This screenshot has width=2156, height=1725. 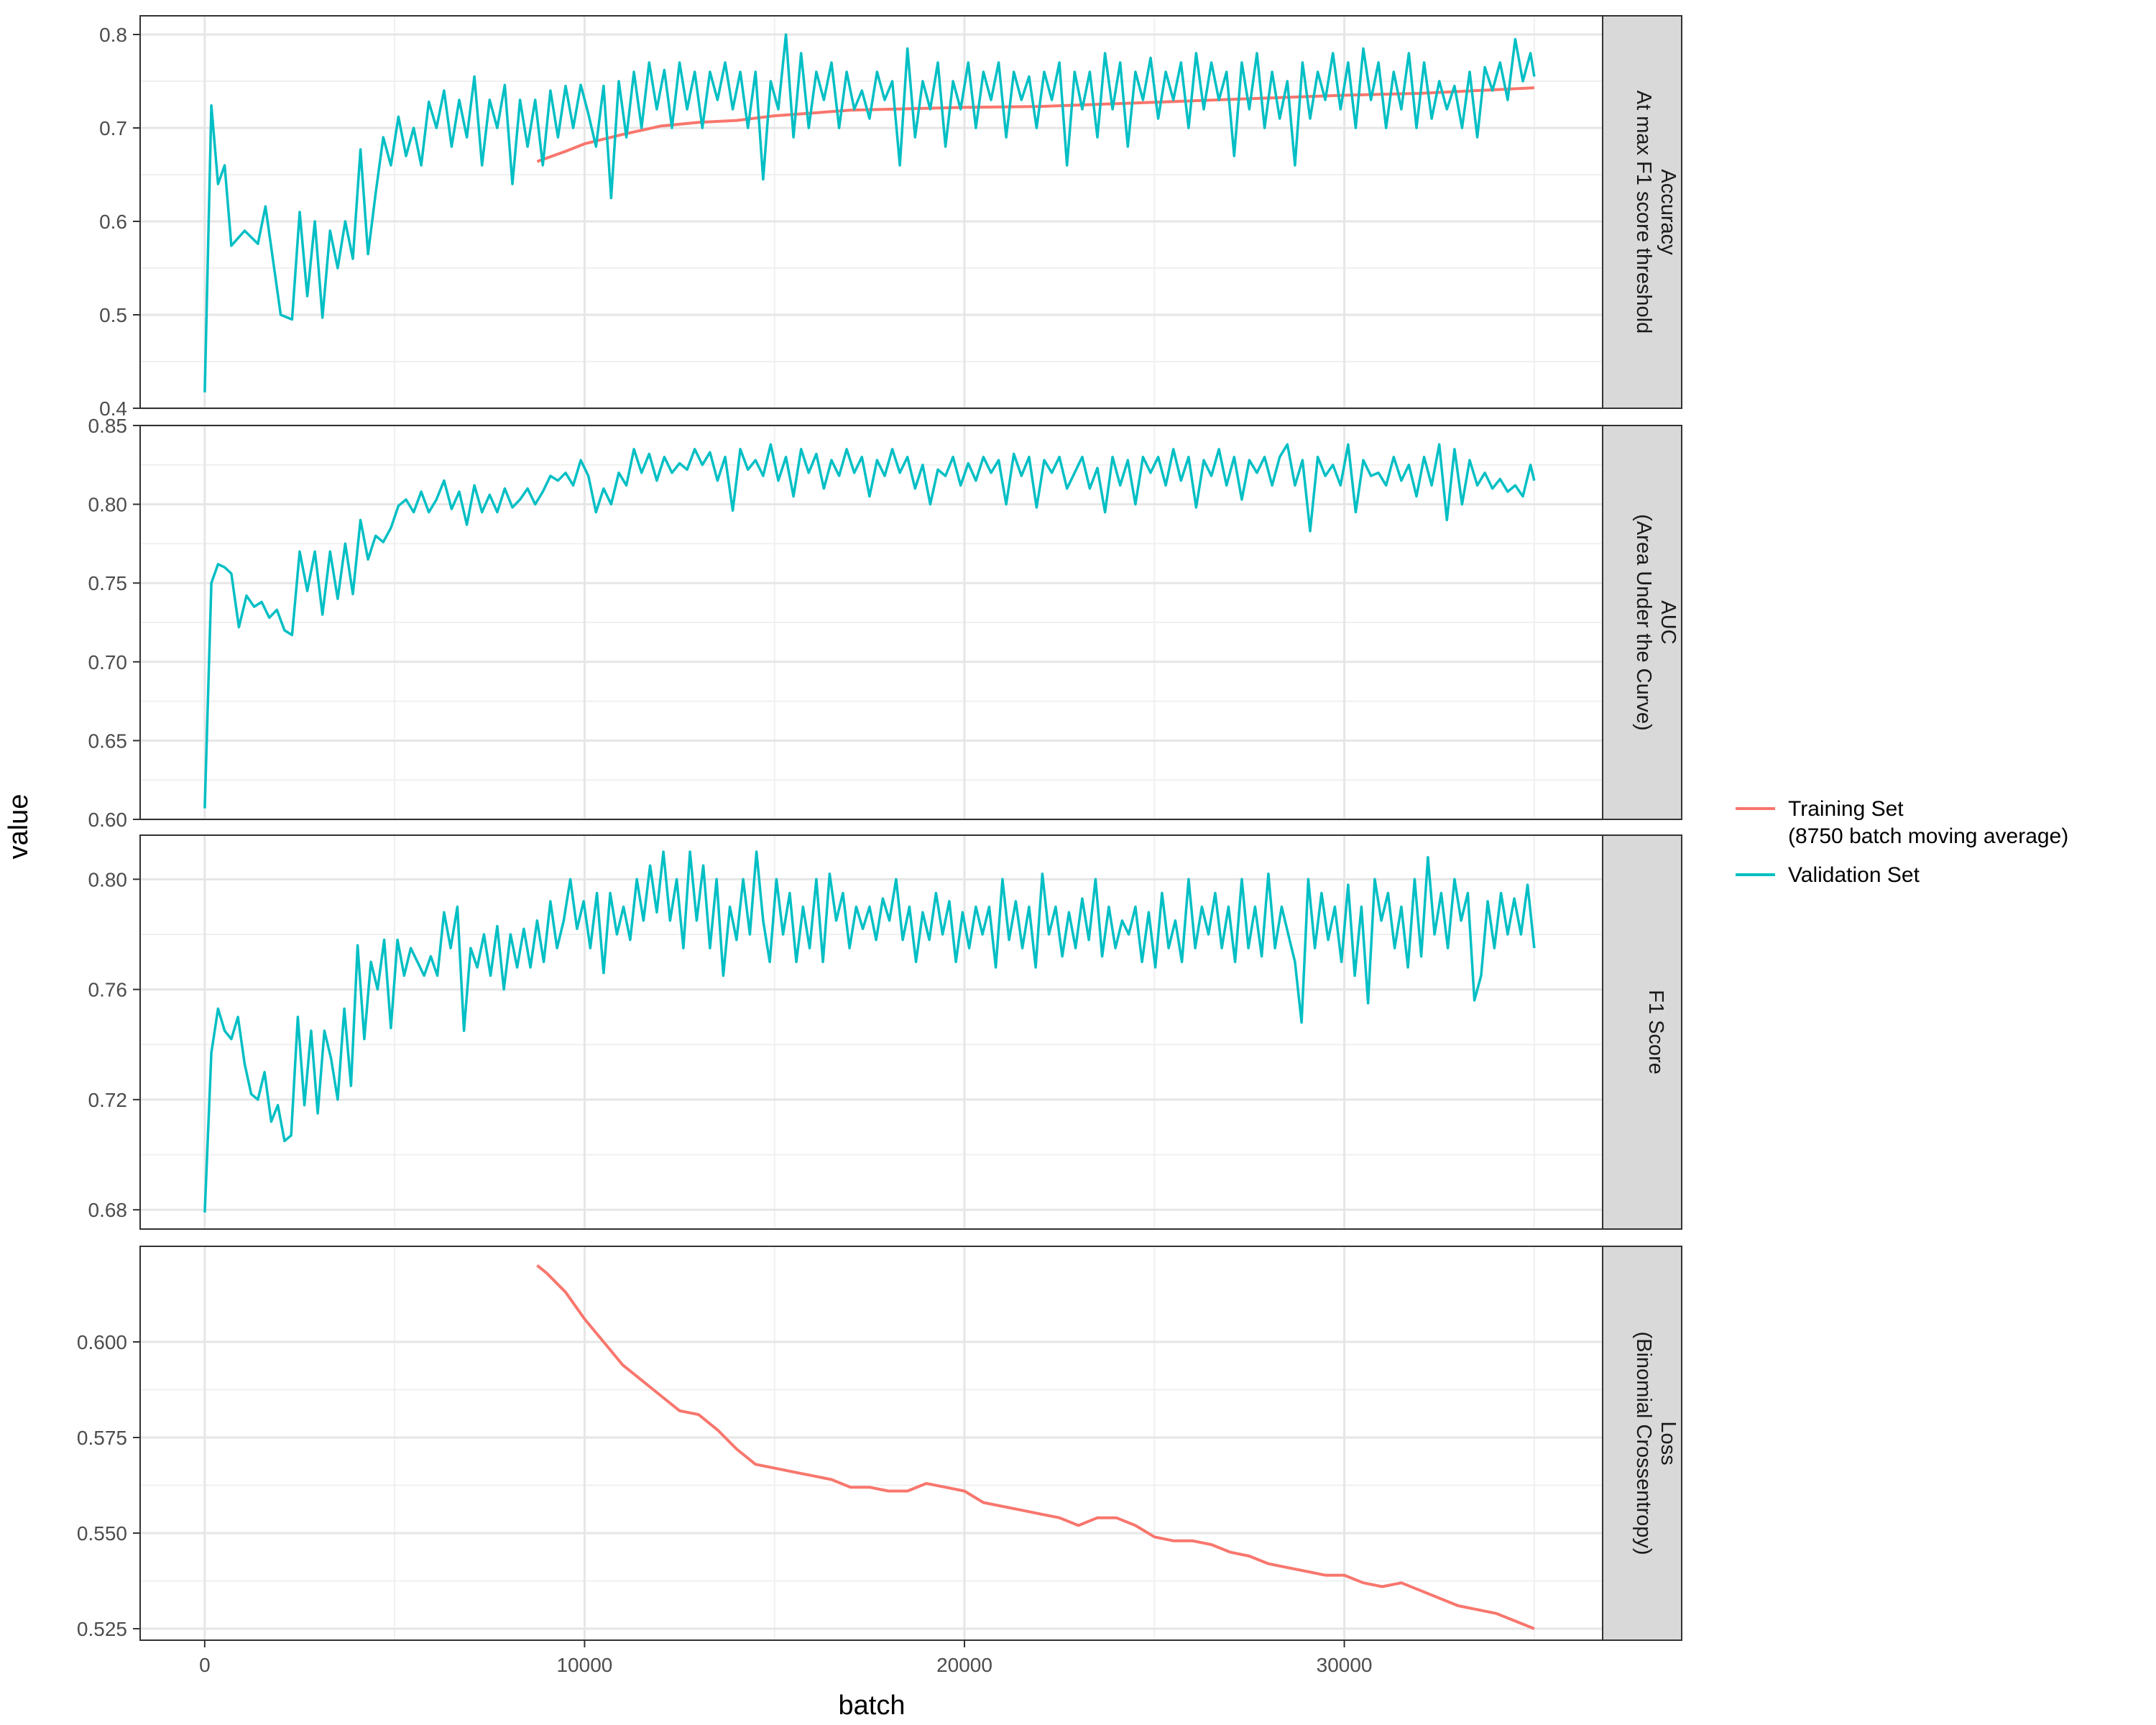 What do you see at coordinates (108, 1210) in the screenshot?
I see `y-tick-label: 0.68` at bounding box center [108, 1210].